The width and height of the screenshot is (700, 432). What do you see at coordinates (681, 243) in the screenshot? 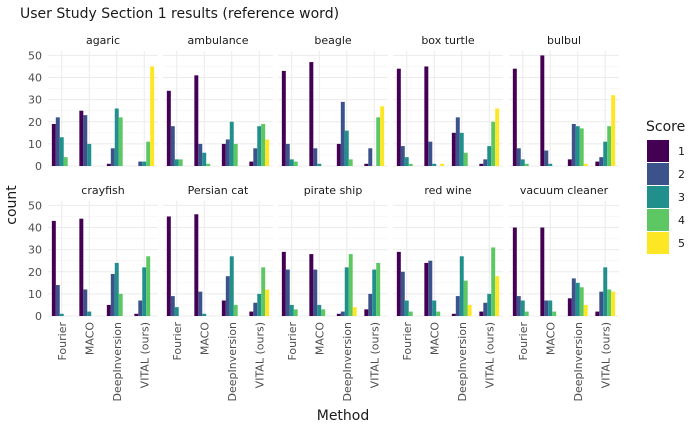
I see `legend-label: 5` at bounding box center [681, 243].